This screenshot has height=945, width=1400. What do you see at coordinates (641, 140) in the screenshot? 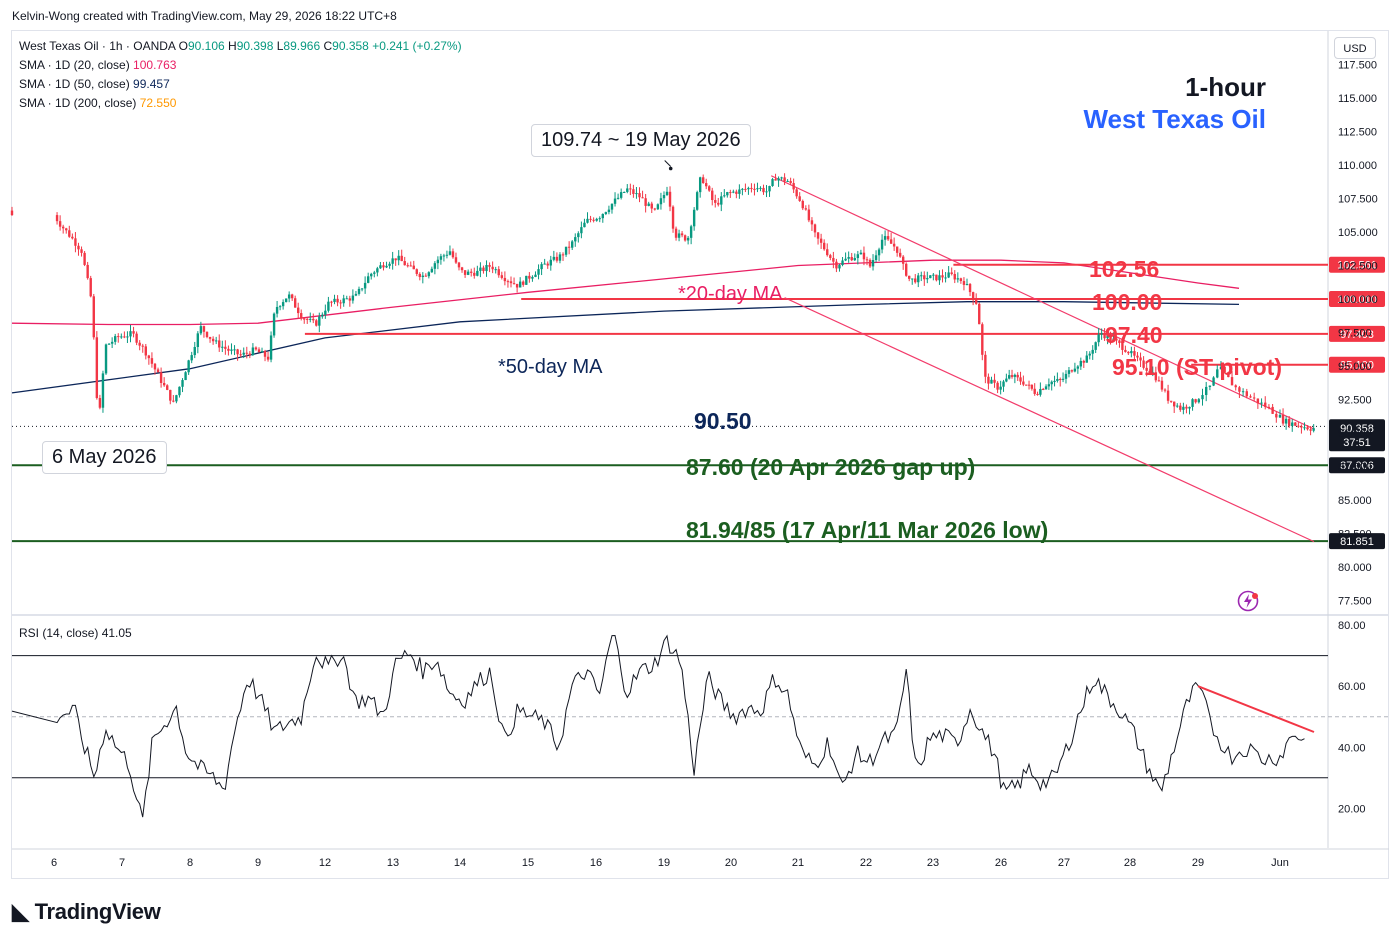
I see `high-annotation-box: 109.74 ~ 19 May 2026` at bounding box center [641, 140].